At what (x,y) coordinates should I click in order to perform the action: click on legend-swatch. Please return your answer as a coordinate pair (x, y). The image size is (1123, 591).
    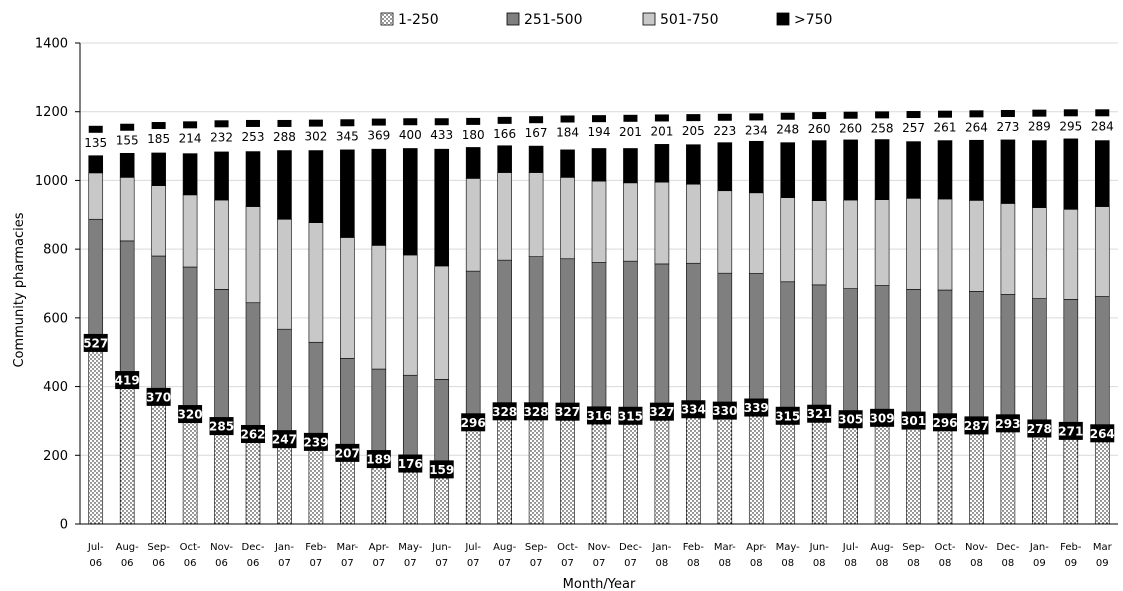
    Looking at the image, I should click on (649, 19).